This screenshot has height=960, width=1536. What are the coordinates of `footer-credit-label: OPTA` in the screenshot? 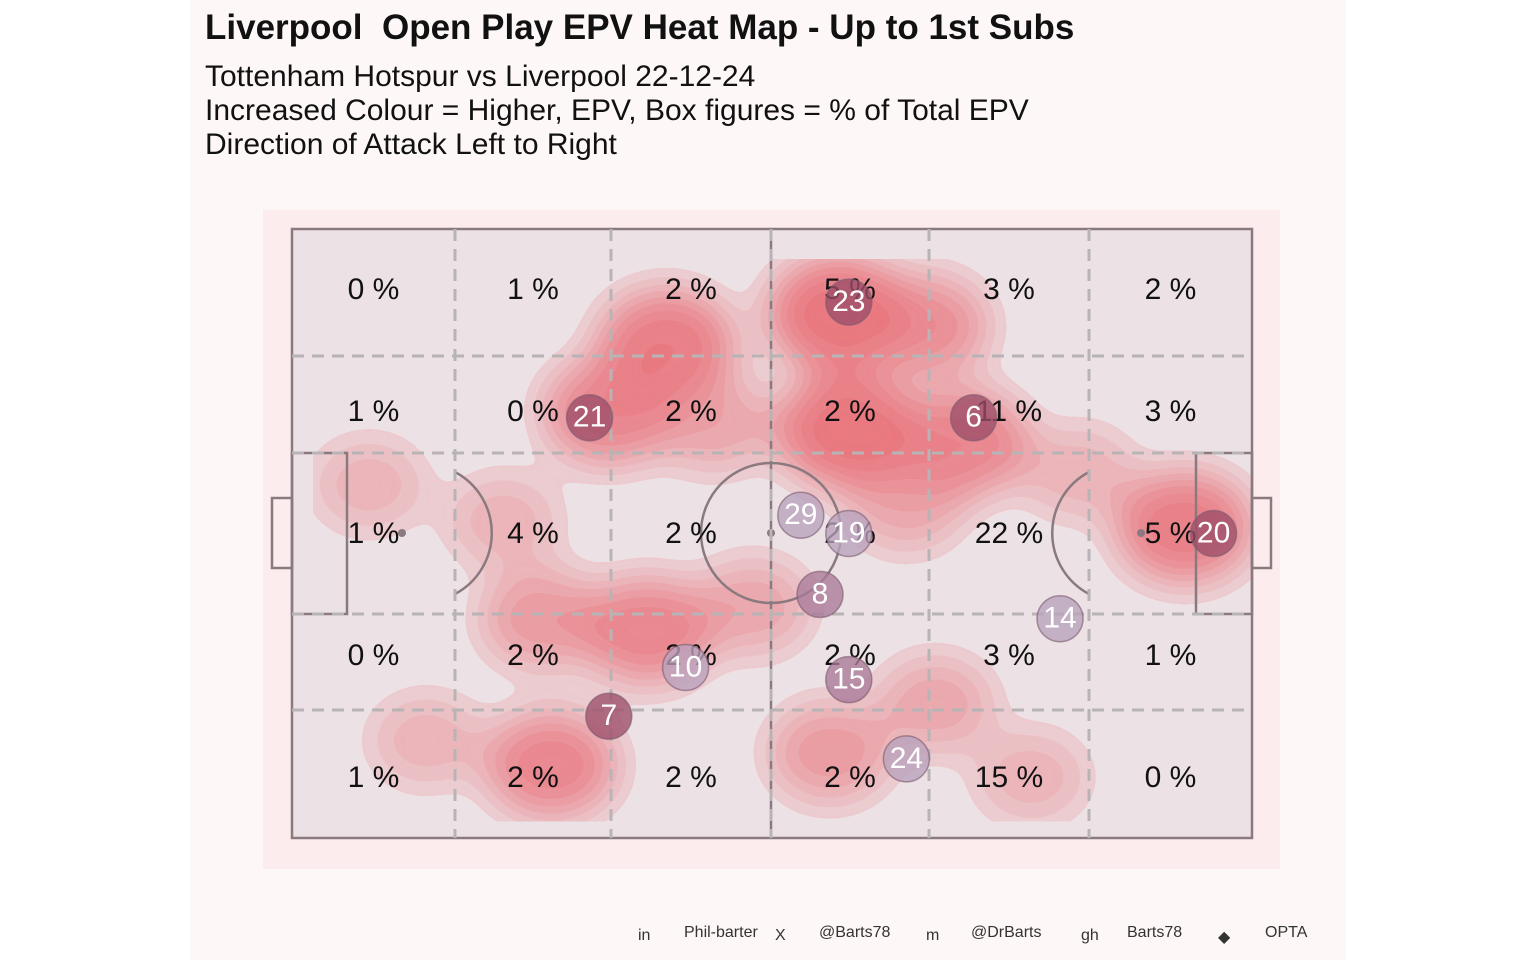 It's located at (1286, 932).